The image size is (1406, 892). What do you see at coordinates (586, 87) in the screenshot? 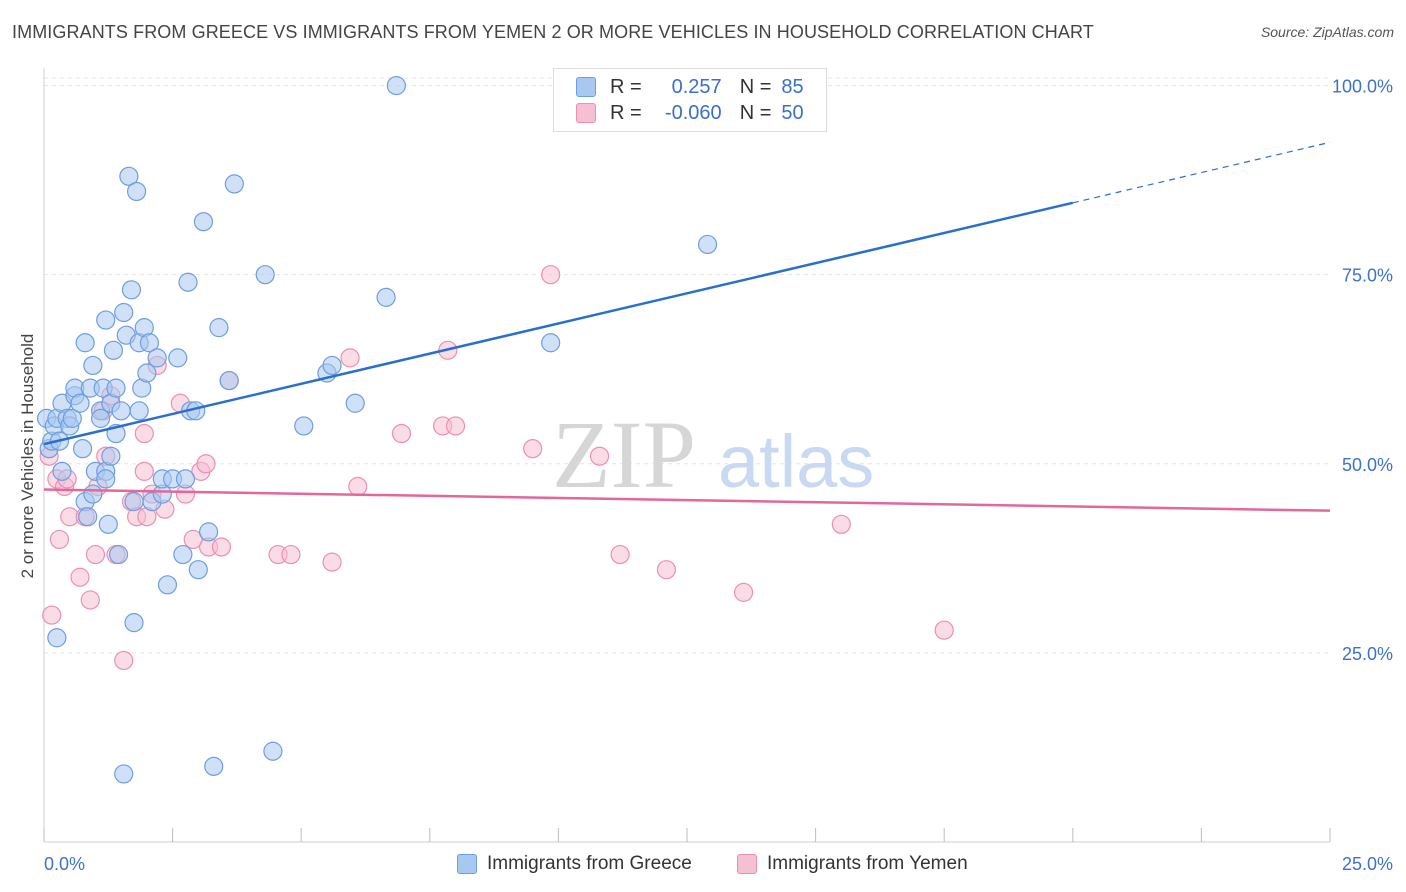
I see `legend-swatch-greece` at bounding box center [586, 87].